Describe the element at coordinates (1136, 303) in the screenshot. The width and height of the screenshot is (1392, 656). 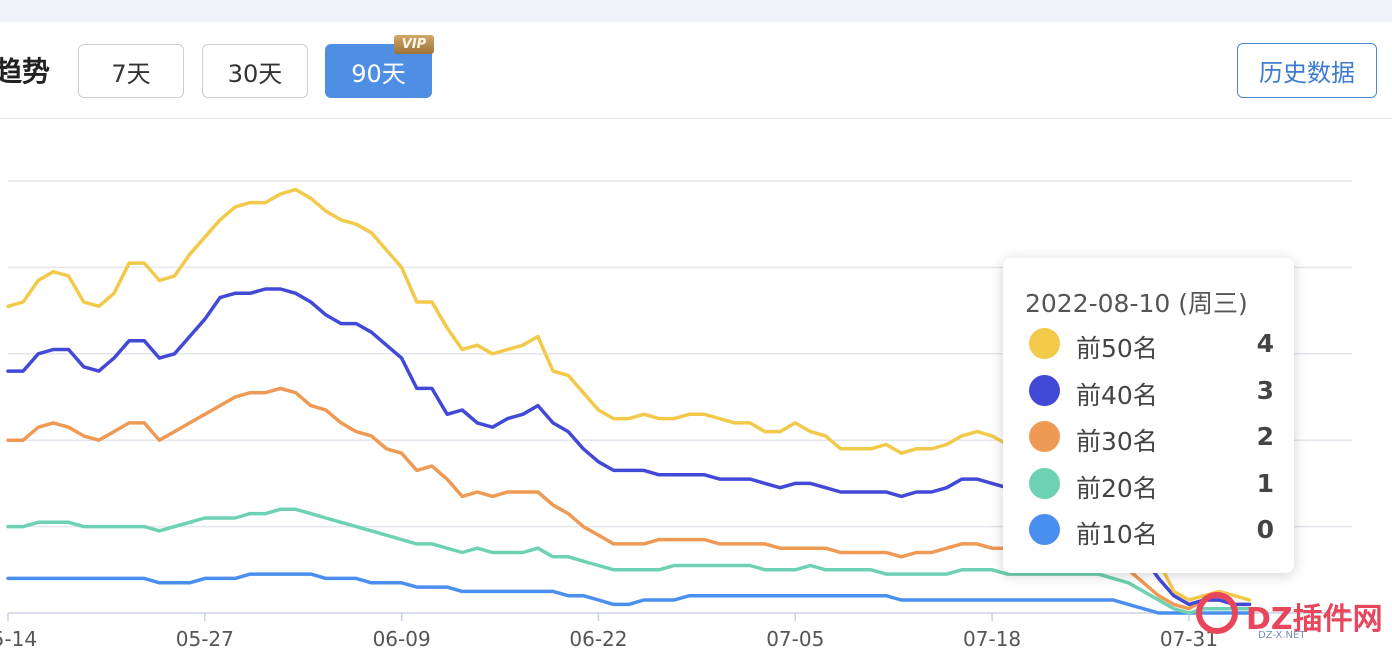
I see `tooltip-date: 2022-08-10 (周三)` at that location.